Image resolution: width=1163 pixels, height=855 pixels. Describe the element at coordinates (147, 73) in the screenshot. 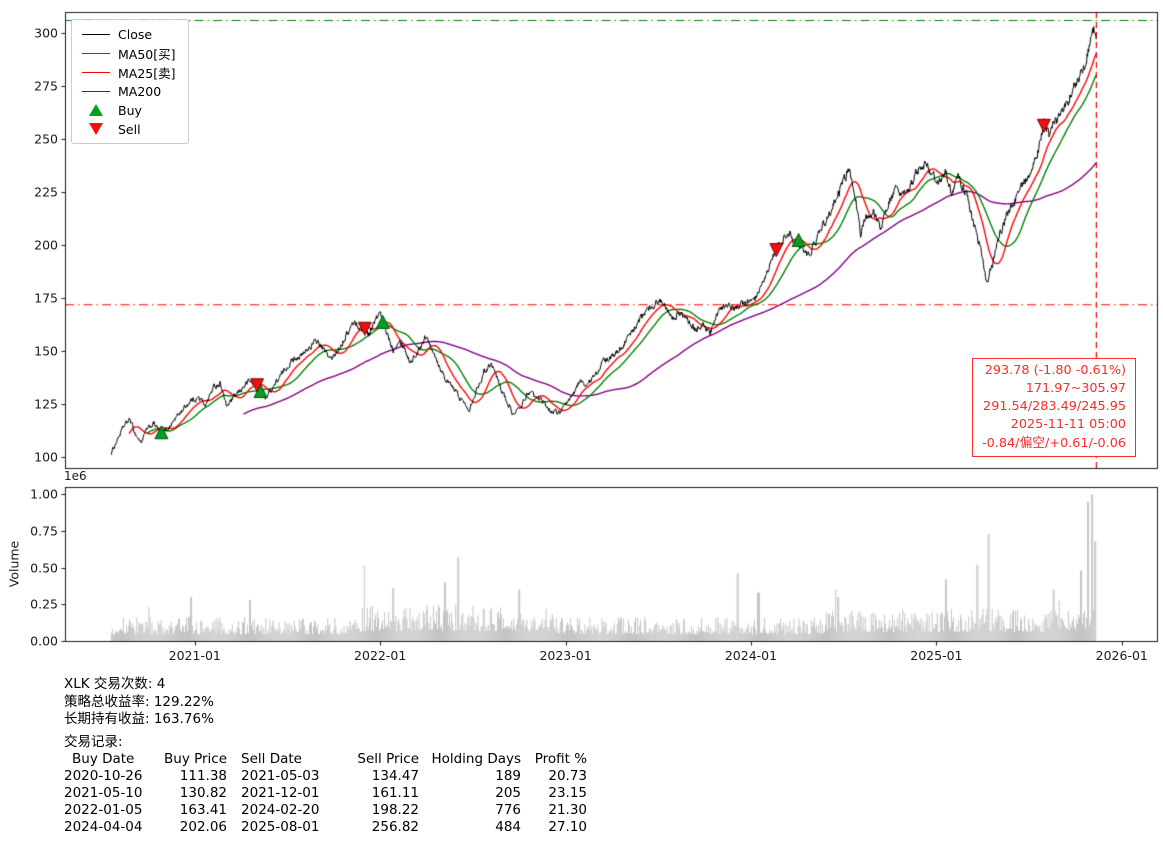

I see `legend-label: MA25[卖]` at that location.